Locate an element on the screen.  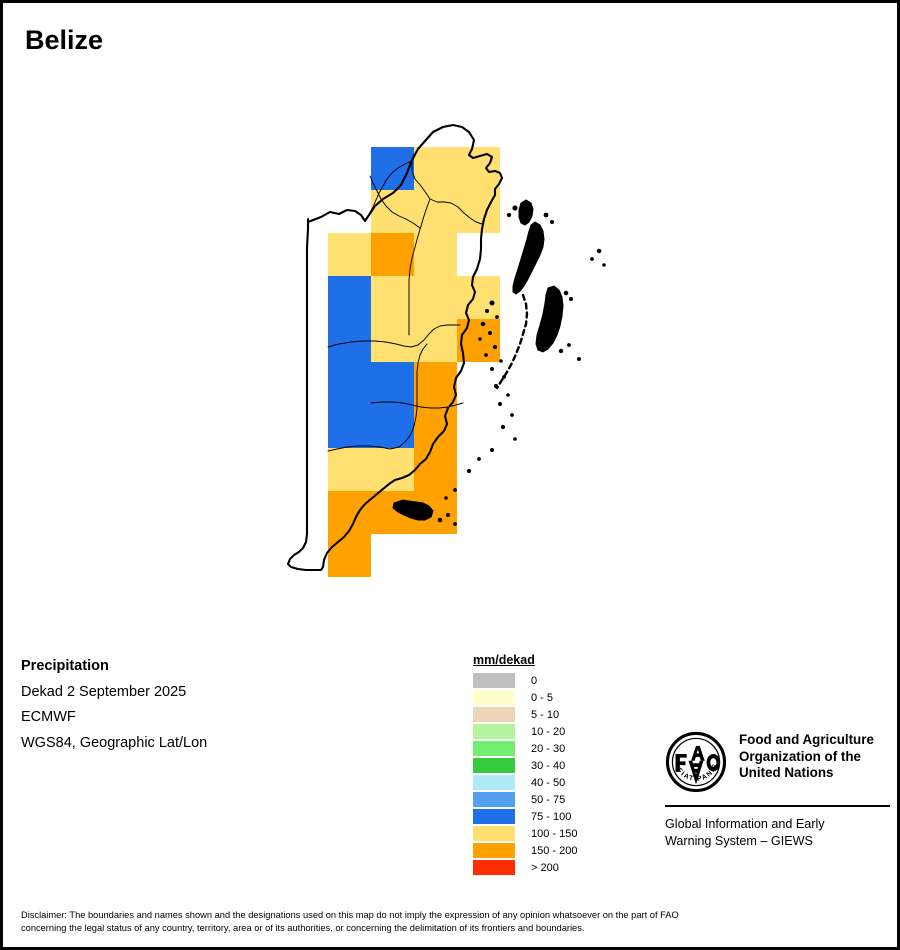
belize-national-outline is located at coordinates (395, 347).